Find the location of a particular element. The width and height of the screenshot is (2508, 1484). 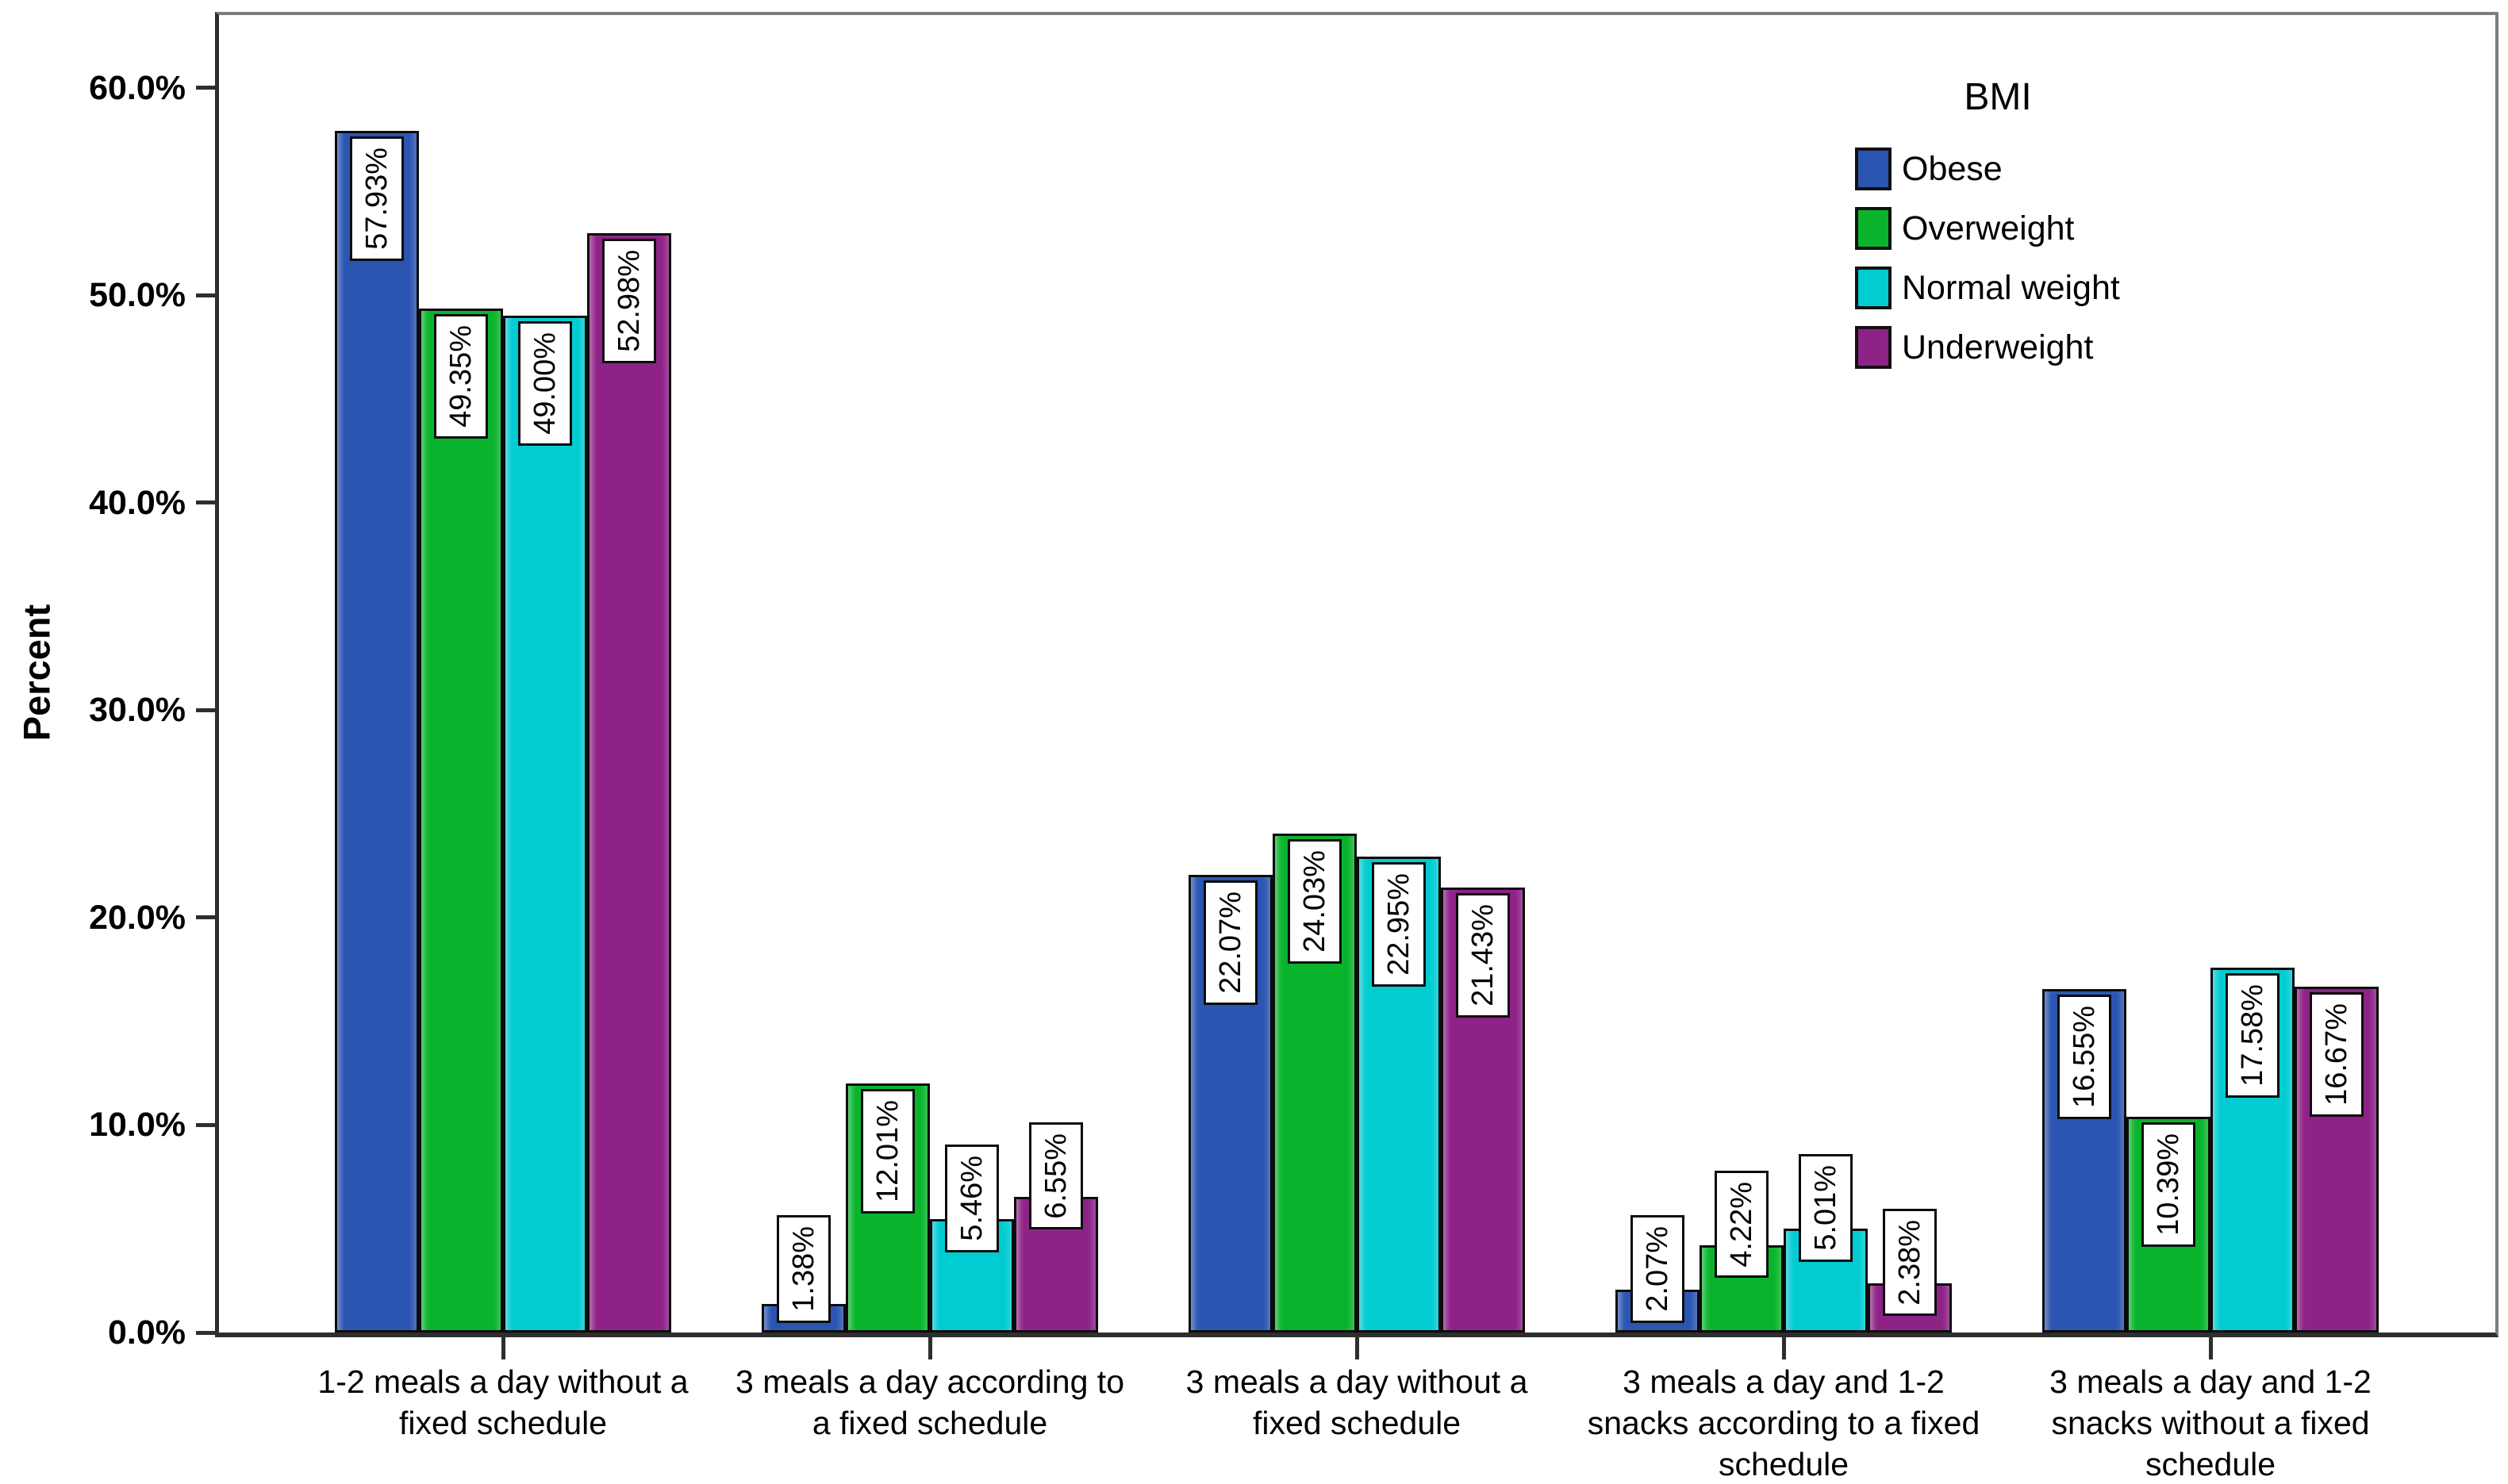

bar-value-text: 5.46% is located at coordinates (972, 1198).